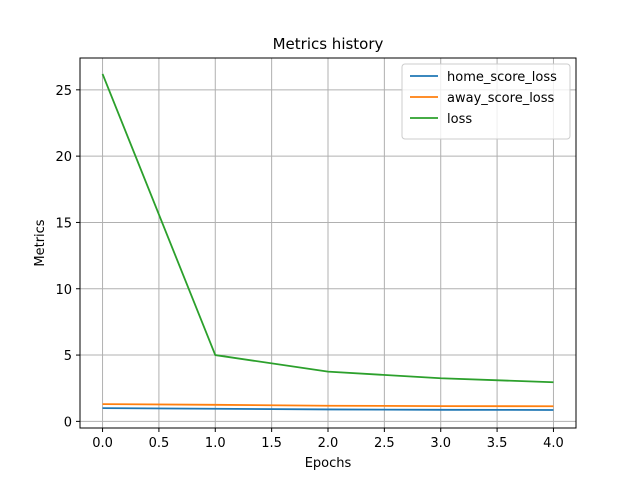  I want to click on legend-label: away_score_loss, so click(501, 98).